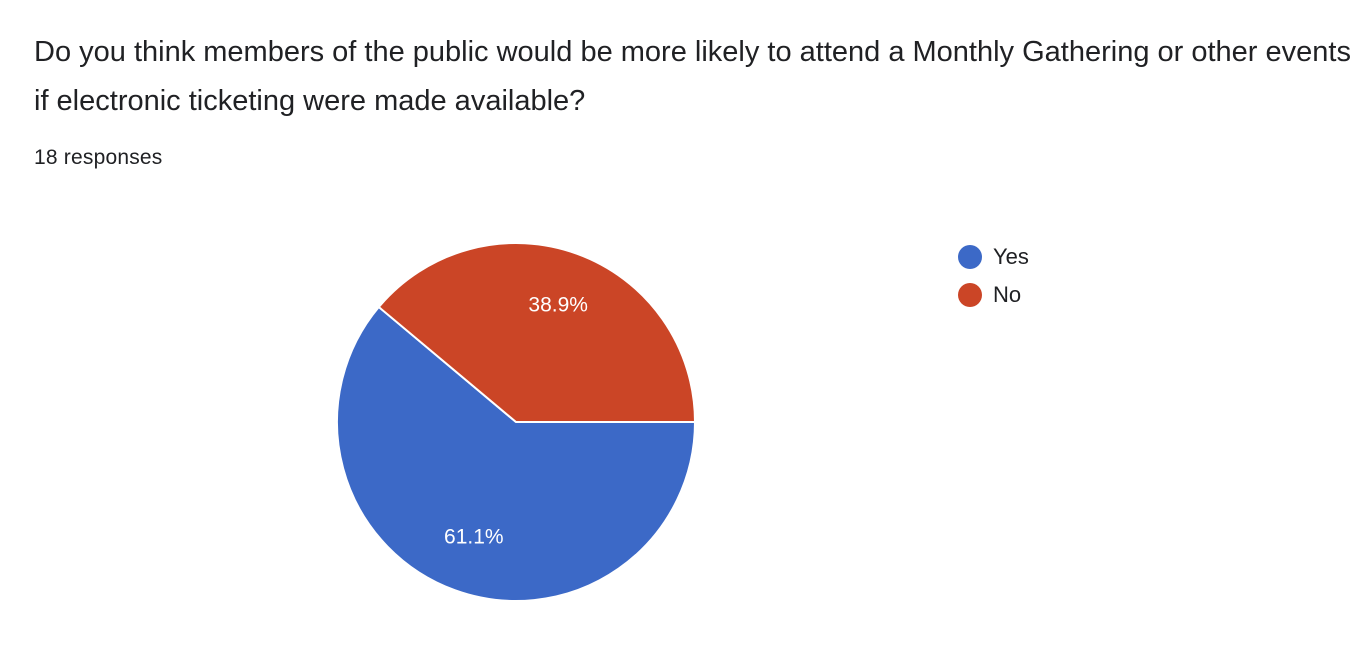 The height and width of the screenshot is (652, 1372). I want to click on pie-slice-label-no: 38.9%, so click(558, 304).